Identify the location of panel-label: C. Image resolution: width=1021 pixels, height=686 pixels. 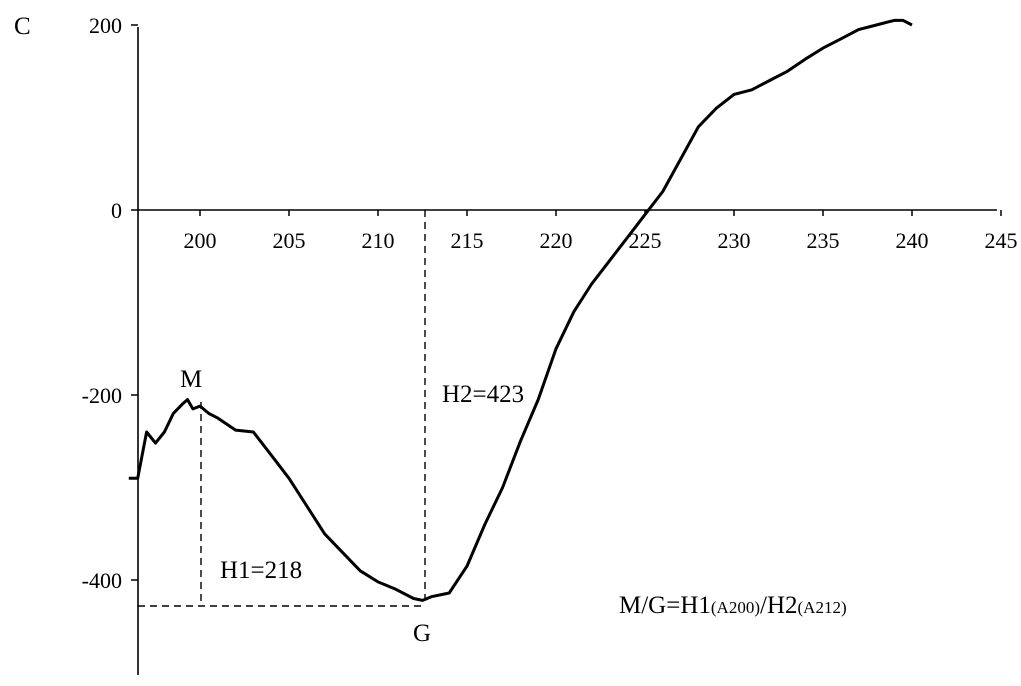
(22, 26).